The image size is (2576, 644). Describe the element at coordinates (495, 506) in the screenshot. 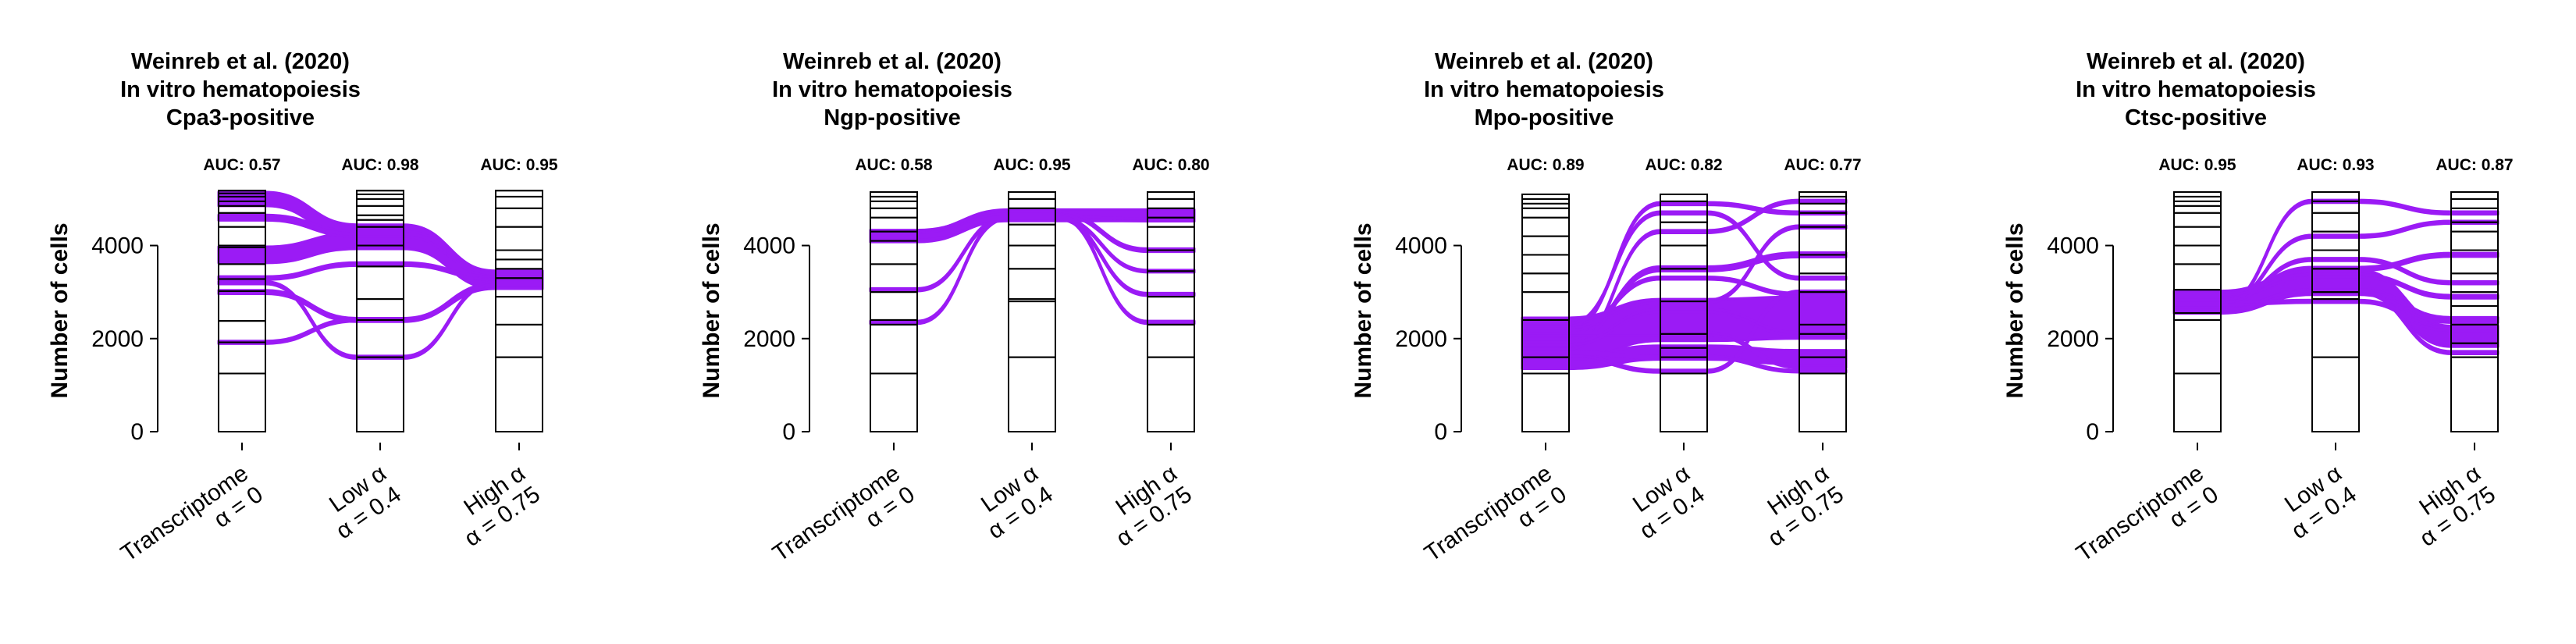

I see `x-axis-label: High αα = 0.75` at that location.